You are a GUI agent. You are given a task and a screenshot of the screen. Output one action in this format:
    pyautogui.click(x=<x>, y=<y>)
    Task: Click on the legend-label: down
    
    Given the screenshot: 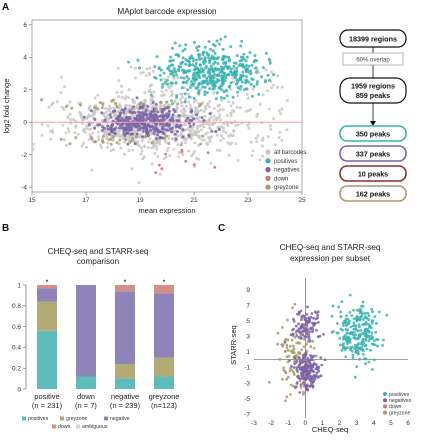 What is the action you would take?
    pyautogui.click(x=281, y=179)
    